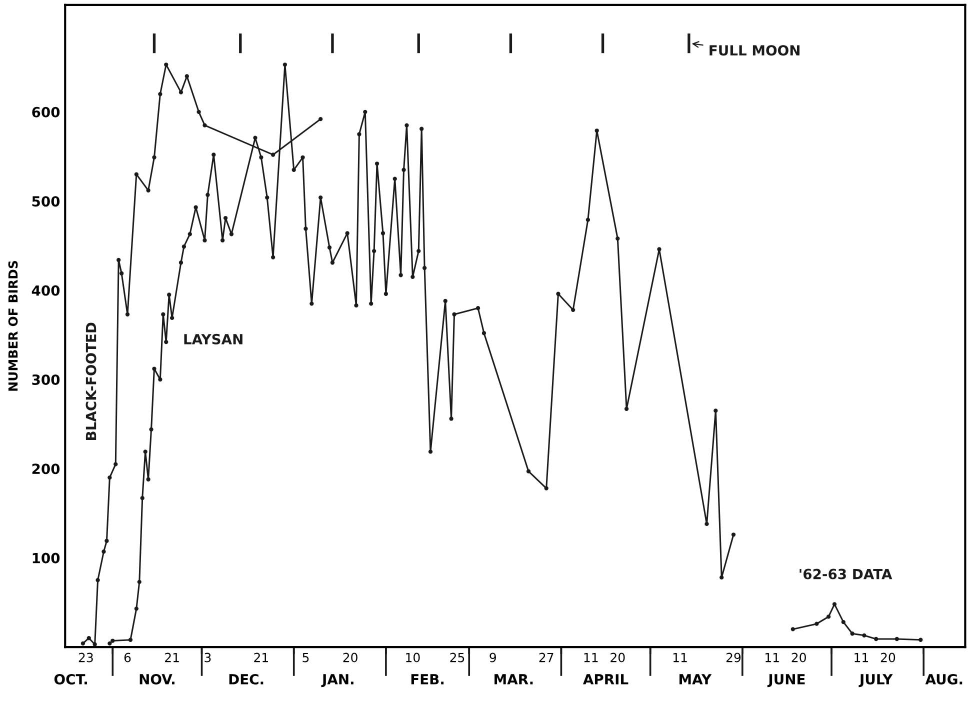  I want to click on series-label: LAYSAN, so click(213, 339).